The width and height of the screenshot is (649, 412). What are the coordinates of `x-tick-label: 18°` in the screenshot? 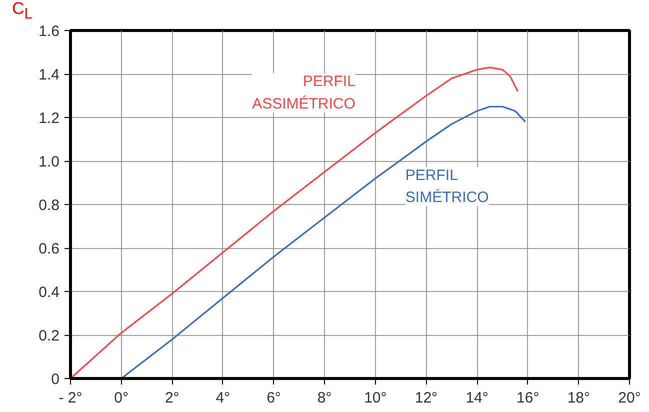 It's located at (578, 398).